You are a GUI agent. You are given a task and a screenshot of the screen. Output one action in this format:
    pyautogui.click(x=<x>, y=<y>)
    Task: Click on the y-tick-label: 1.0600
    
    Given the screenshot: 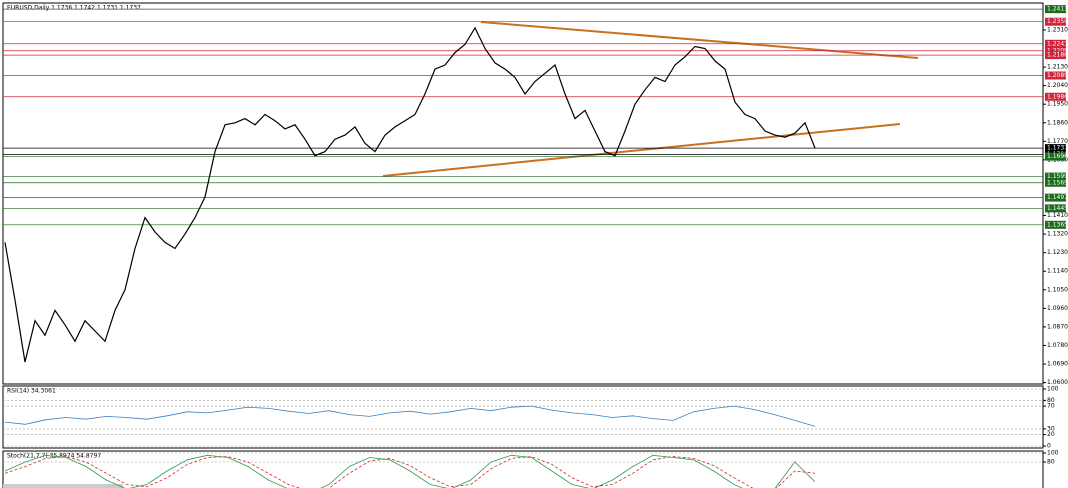 What is the action you would take?
    pyautogui.click(x=1057, y=382)
    